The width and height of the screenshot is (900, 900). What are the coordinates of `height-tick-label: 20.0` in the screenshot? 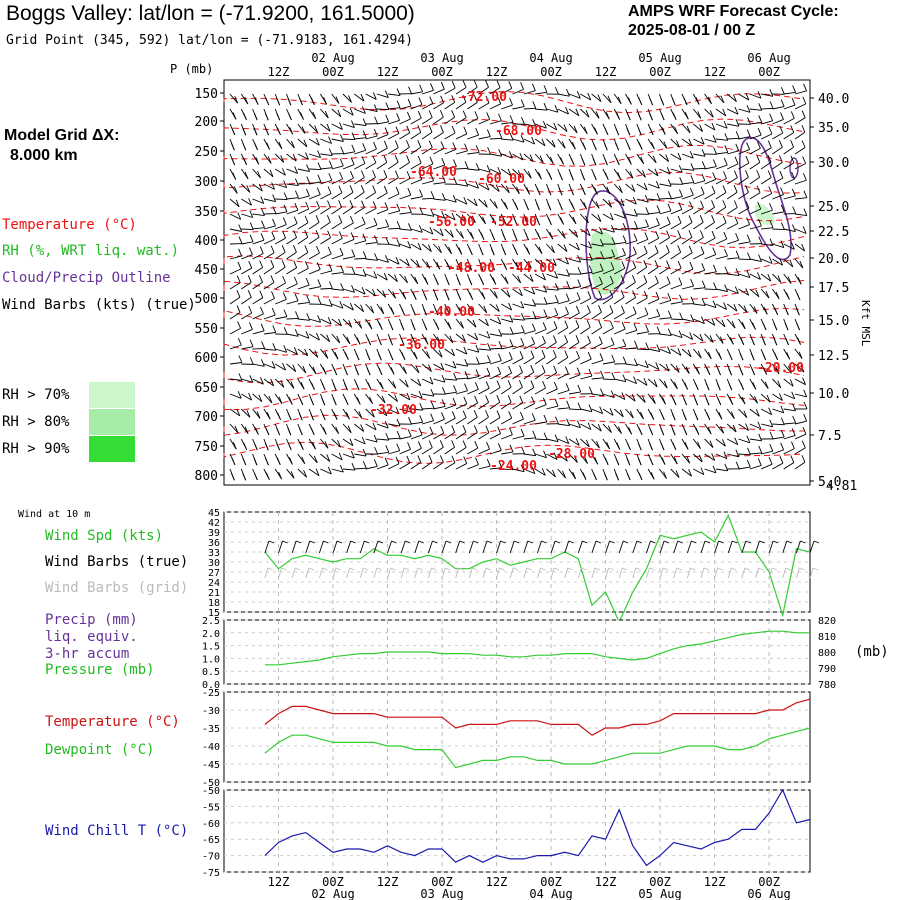 It's located at (833, 259).